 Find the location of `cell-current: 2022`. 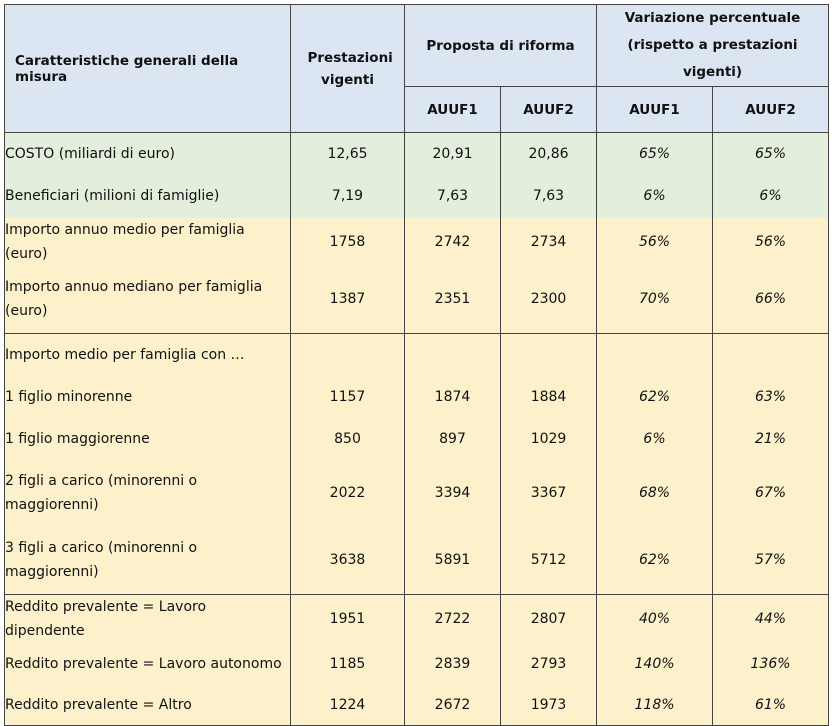

cell-current: 2022 is located at coordinates (347, 493).